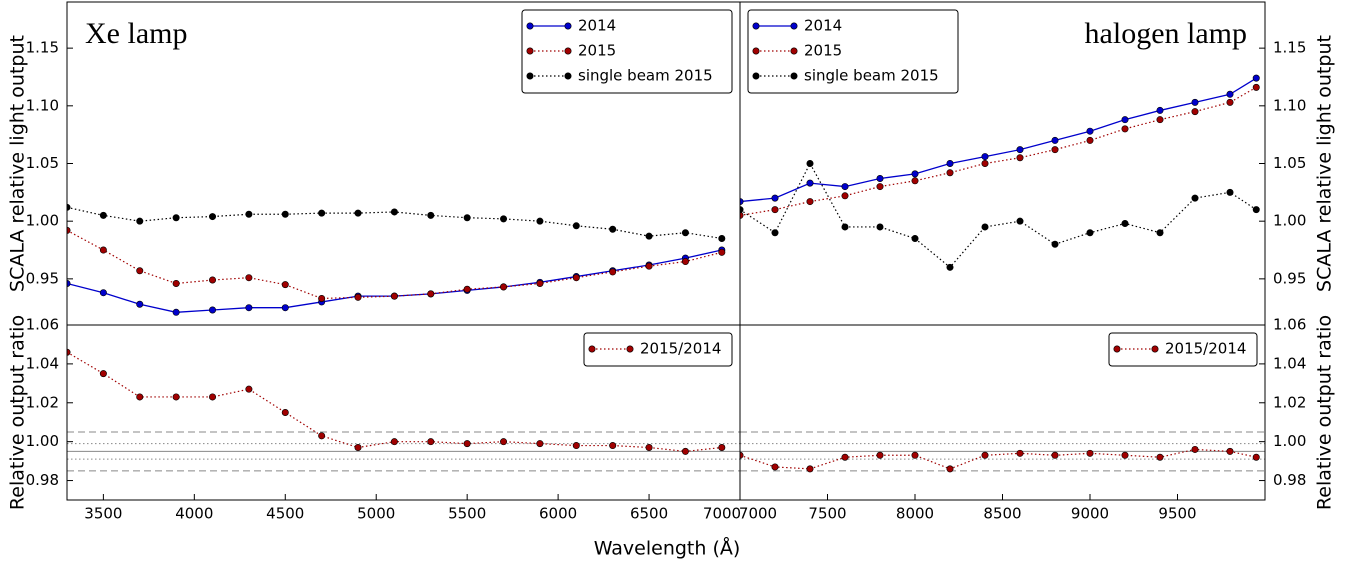 This screenshot has width=1347, height=565. What do you see at coordinates (667, 548) in the screenshot?
I see `x-axis-label: Wavelength (Å)` at bounding box center [667, 548].